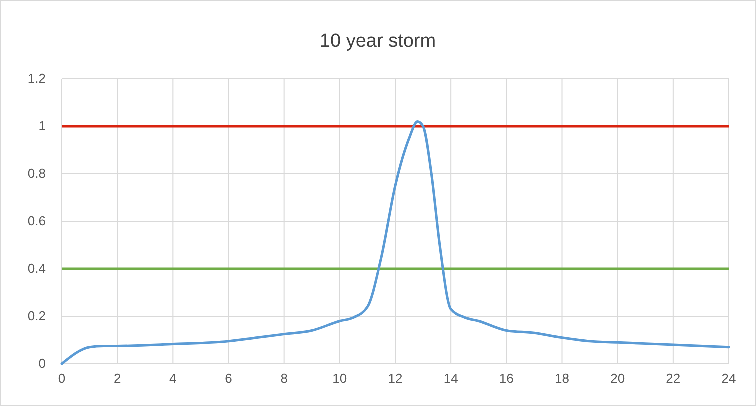  I want to click on x-tick-label: 10, so click(340, 378).